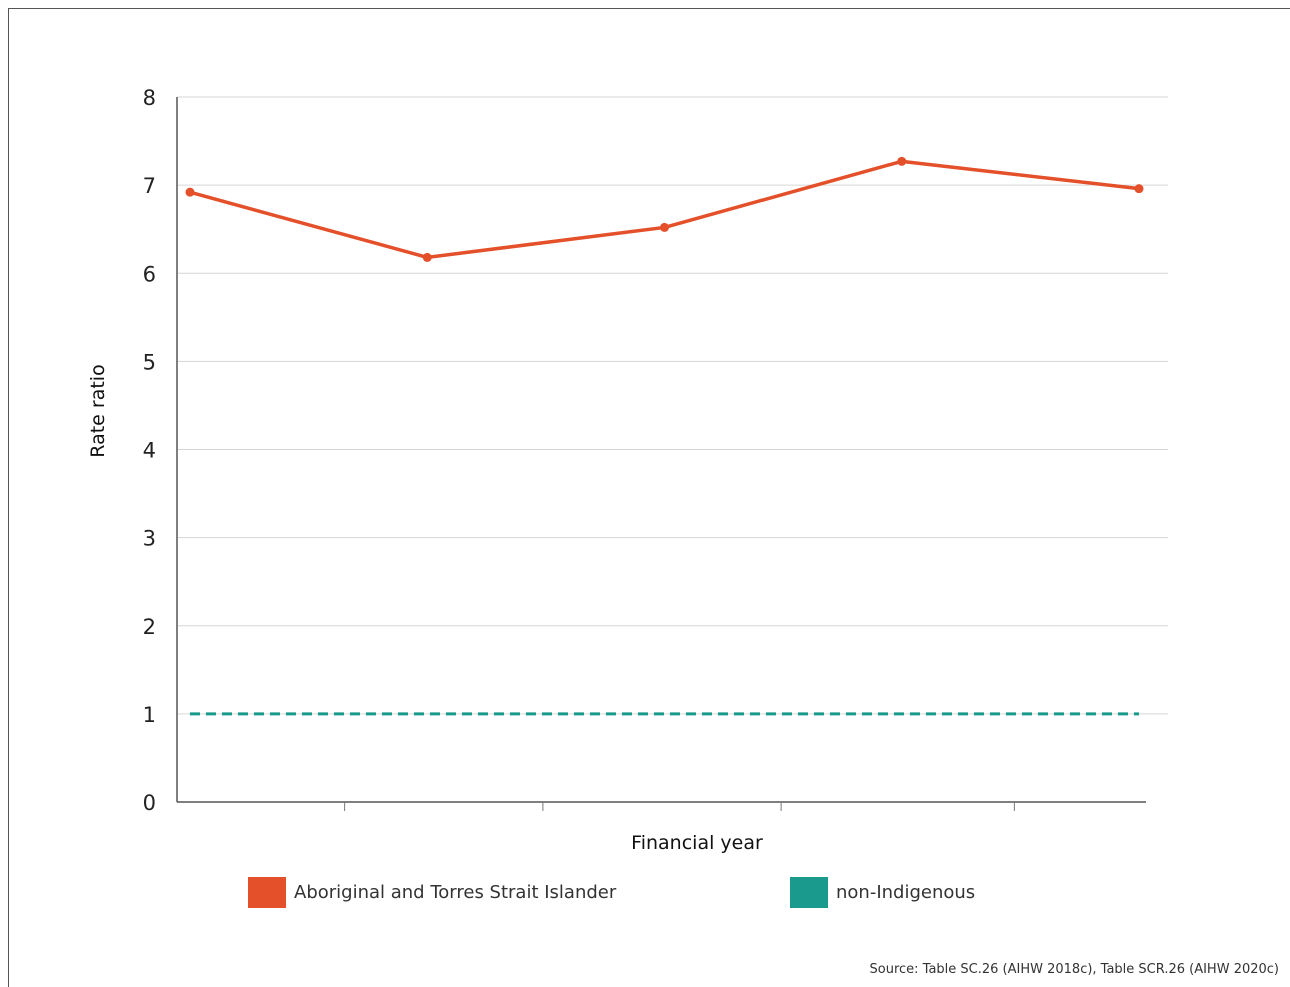 Image resolution: width=1290 pixels, height=987 pixels. Describe the element at coordinates (455, 892) in the screenshot. I see `legend-label-aboriginal: Aboriginal and Torres Strait Islander` at that location.